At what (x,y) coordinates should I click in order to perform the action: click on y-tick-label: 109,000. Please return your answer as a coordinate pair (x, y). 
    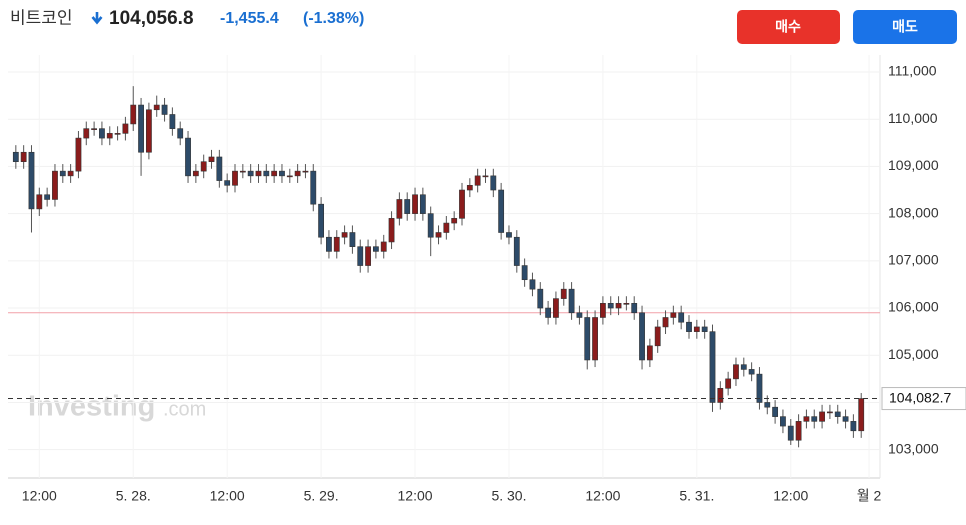
    Looking at the image, I should click on (913, 165).